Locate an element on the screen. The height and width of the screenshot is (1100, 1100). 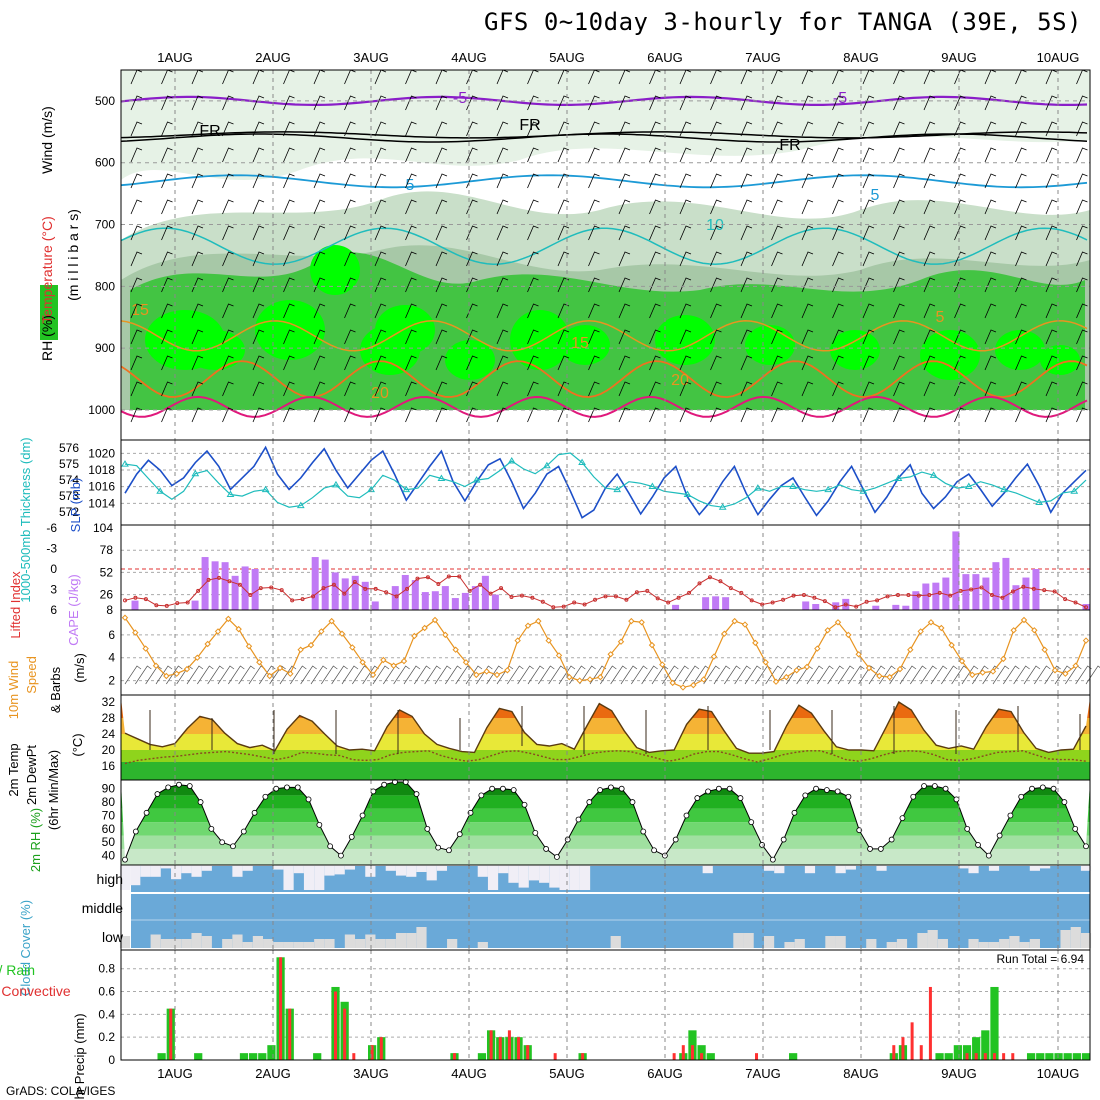
upper-air-ylabel-rh: RH (%) is located at coordinates (47, 338).